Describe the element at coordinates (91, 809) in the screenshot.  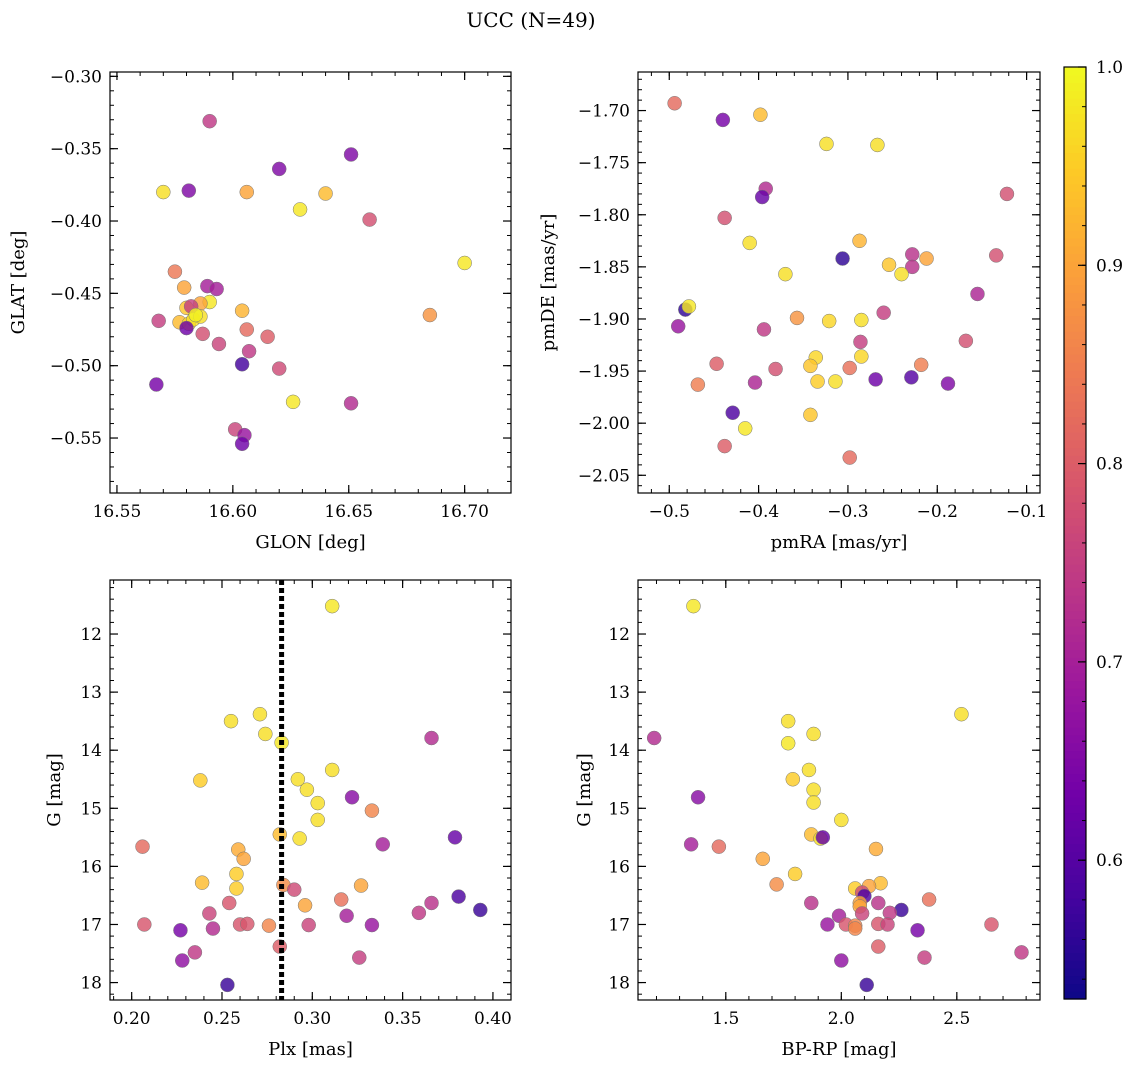
I see `y-tick-label: 15` at that location.